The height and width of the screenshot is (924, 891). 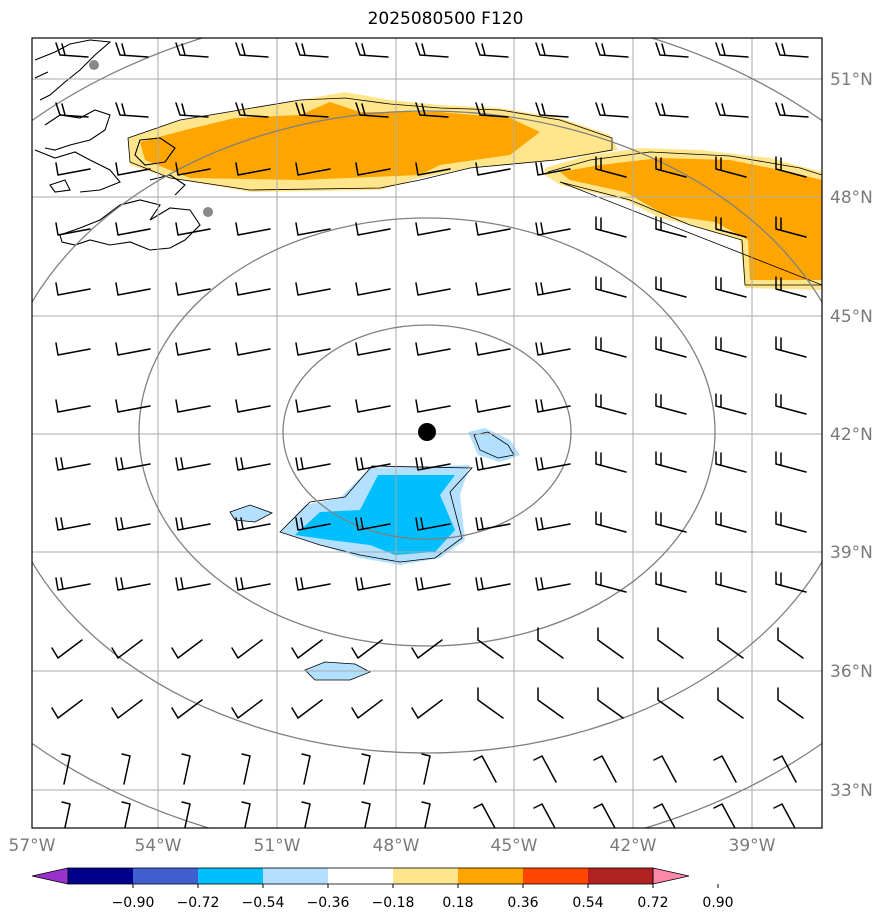 I want to click on latitude-label: 36°N, so click(x=851, y=672).